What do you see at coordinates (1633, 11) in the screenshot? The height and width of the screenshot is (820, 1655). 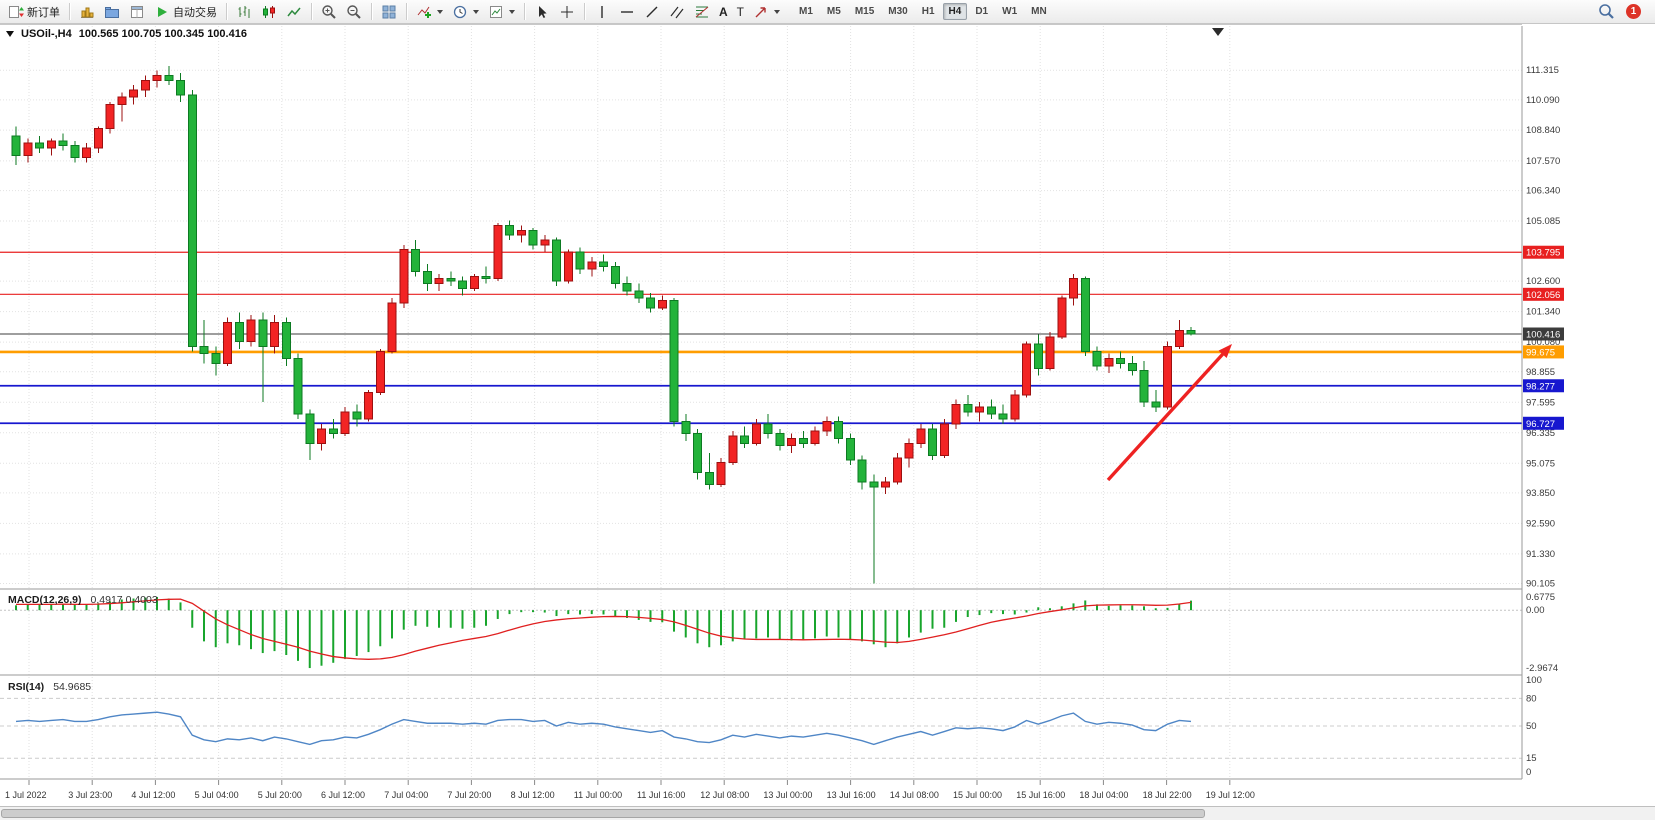 I see `notification-badge: 1` at bounding box center [1633, 11].